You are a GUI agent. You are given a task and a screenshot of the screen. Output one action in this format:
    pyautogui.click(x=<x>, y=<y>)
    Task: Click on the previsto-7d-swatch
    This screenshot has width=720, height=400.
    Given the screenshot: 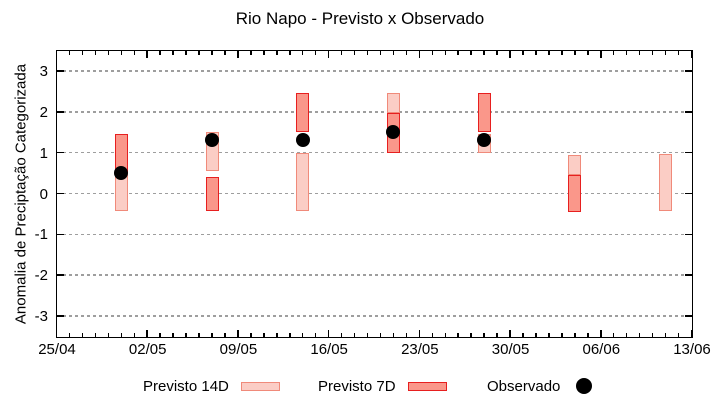 What is the action you would take?
    pyautogui.click(x=427, y=386)
    